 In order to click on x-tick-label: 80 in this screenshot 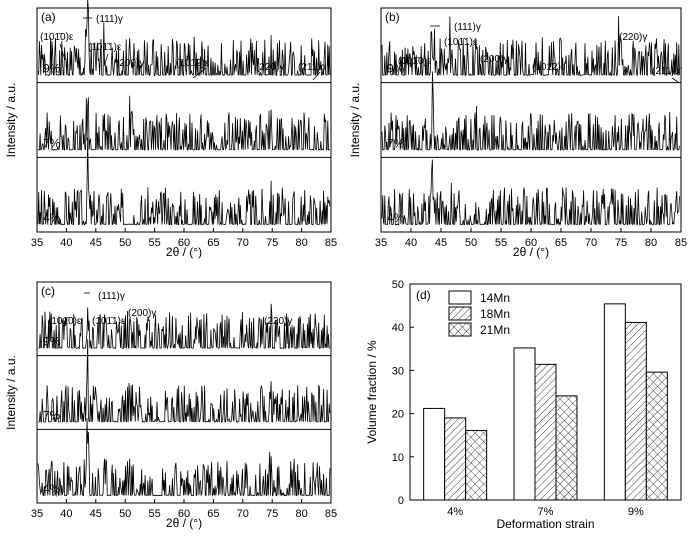, I will do `click(301, 243)`.